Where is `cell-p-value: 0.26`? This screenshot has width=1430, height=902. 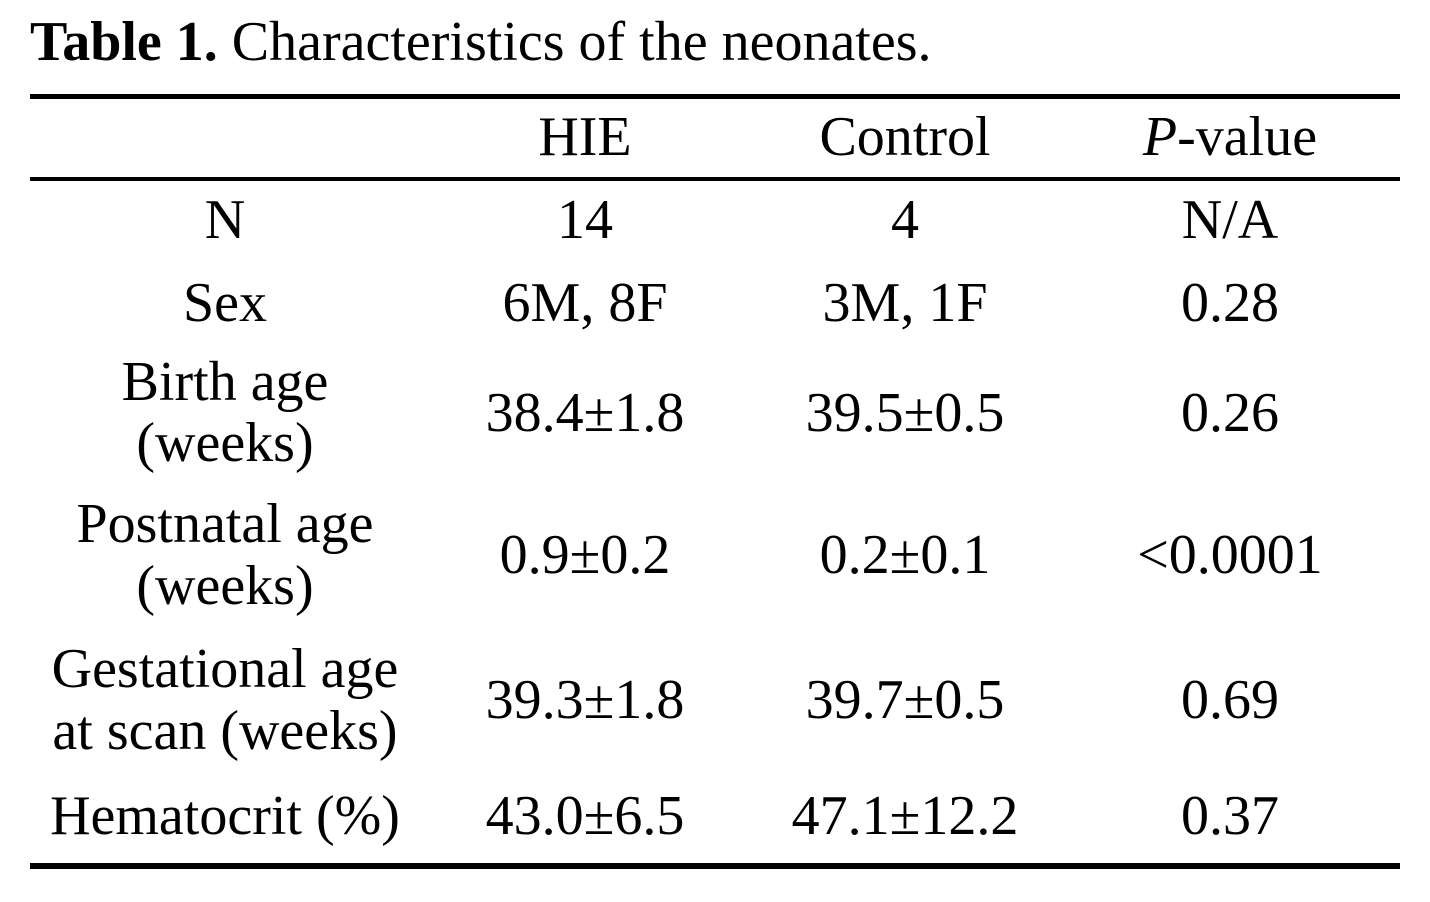 cell-p-value: 0.26 is located at coordinates (1230, 412).